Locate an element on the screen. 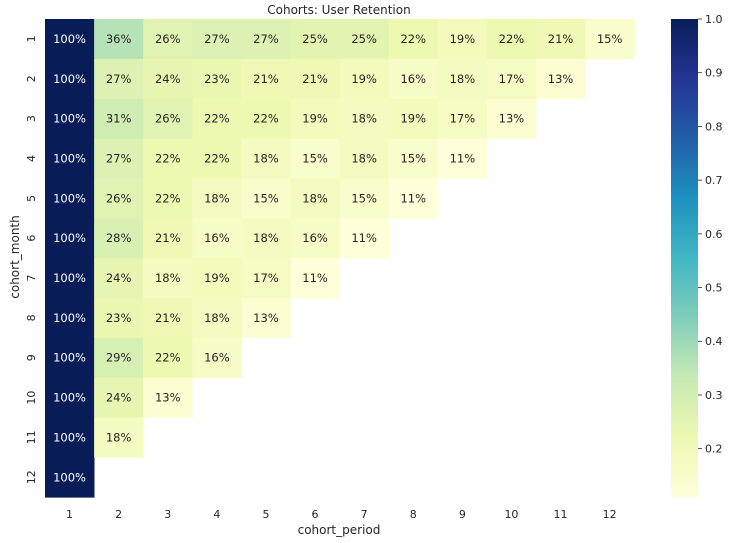  cell-label-r2-c1: 100% is located at coordinates (69, 79).